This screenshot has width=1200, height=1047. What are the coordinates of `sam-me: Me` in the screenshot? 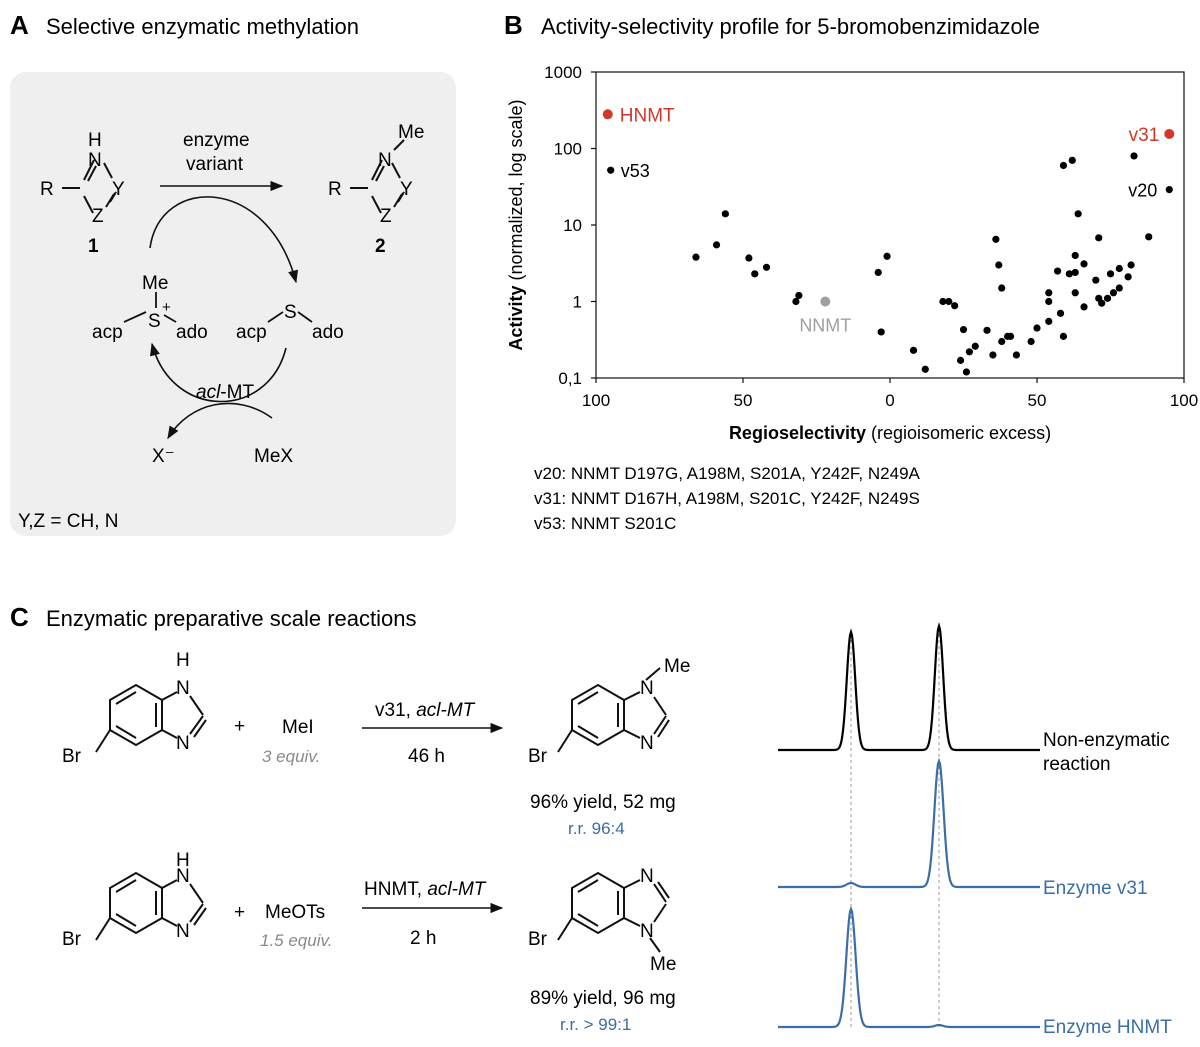 It's located at (155, 283).